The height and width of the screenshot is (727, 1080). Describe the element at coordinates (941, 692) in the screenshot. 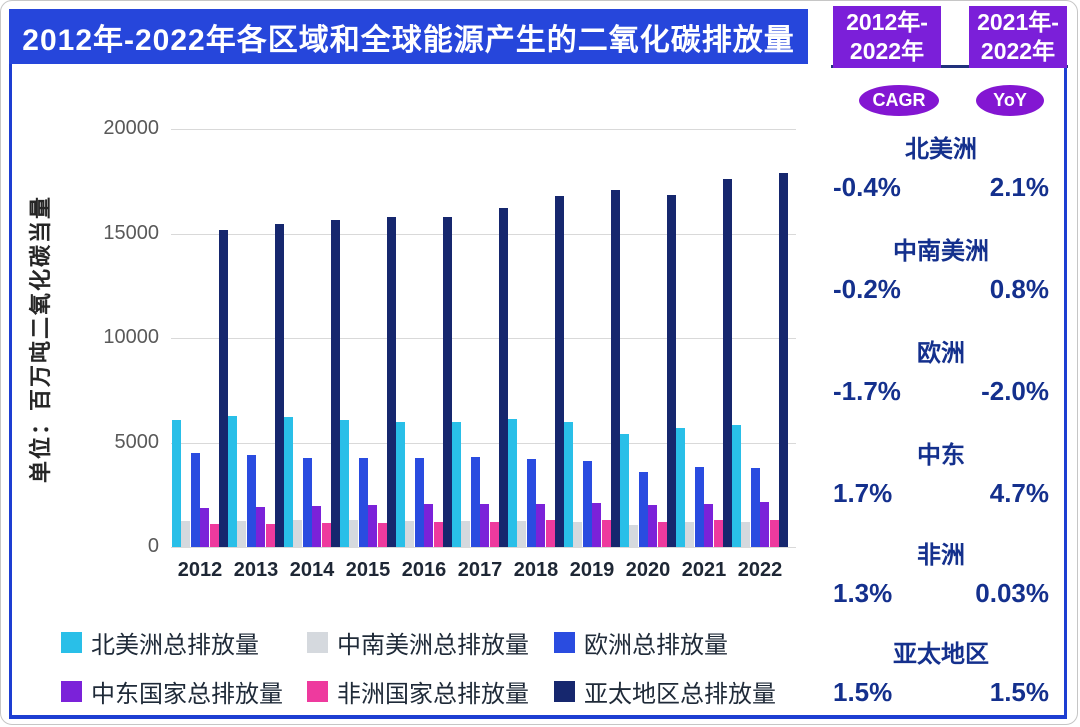

I see `region-values: 1.5% 1.5%` at that location.